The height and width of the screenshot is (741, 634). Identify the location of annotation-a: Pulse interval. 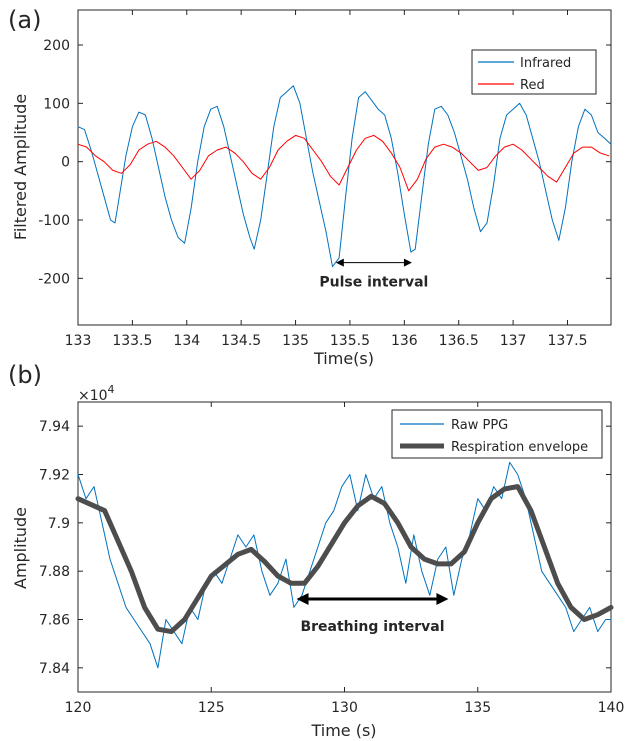
(373, 274).